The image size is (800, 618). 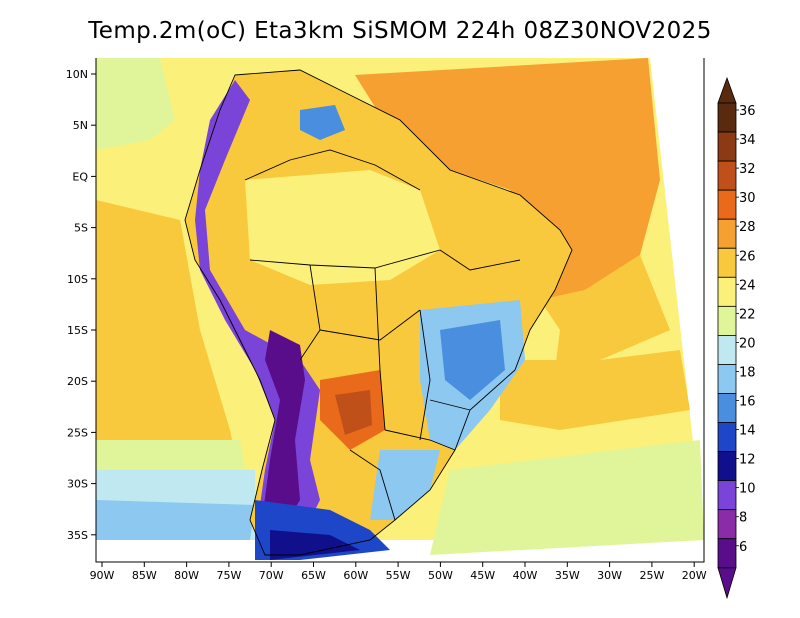 What do you see at coordinates (313, 575) in the screenshot?
I see `lon-label: 65W` at bounding box center [313, 575].